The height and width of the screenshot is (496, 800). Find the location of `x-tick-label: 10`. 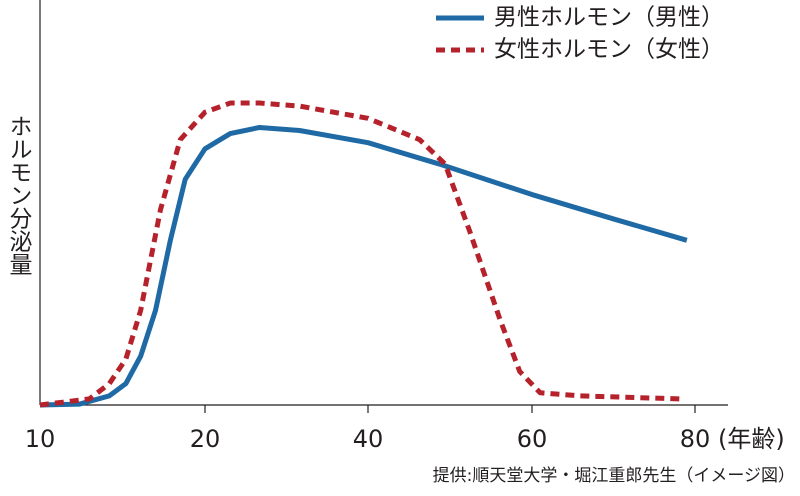

x-tick-label: 10 is located at coordinates (40, 439).